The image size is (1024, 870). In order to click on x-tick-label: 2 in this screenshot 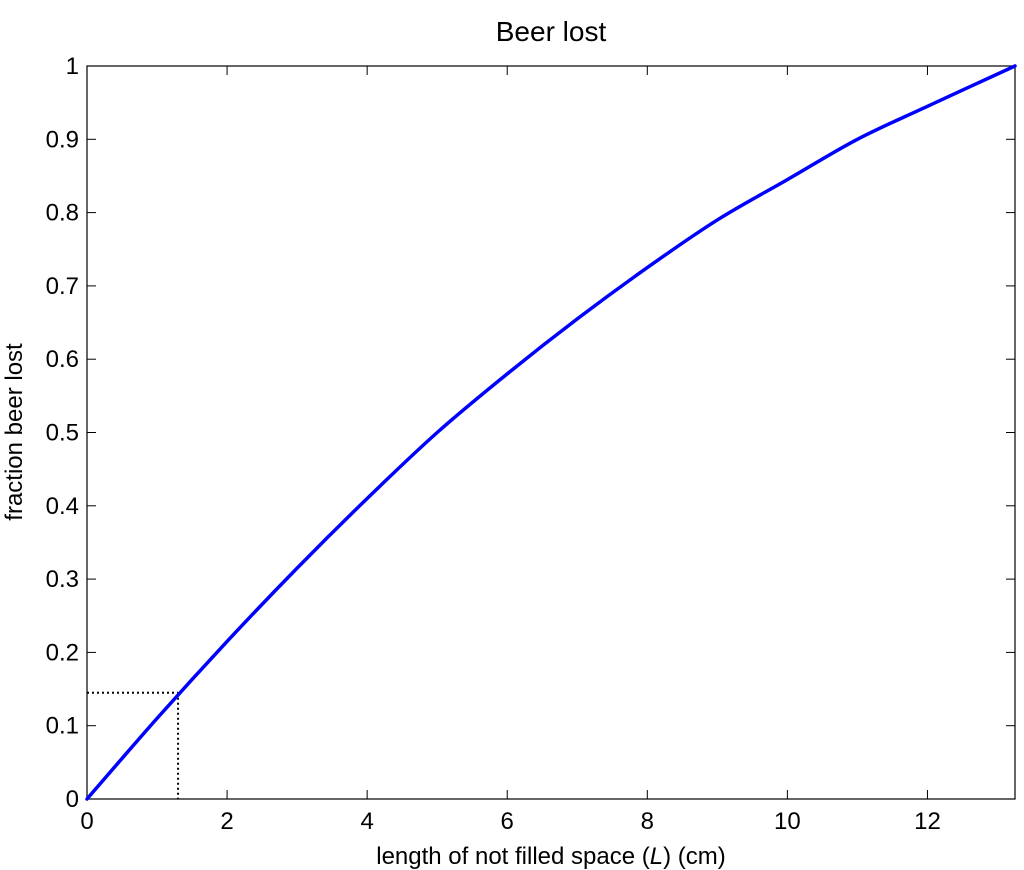, I will do `click(226, 821)`.